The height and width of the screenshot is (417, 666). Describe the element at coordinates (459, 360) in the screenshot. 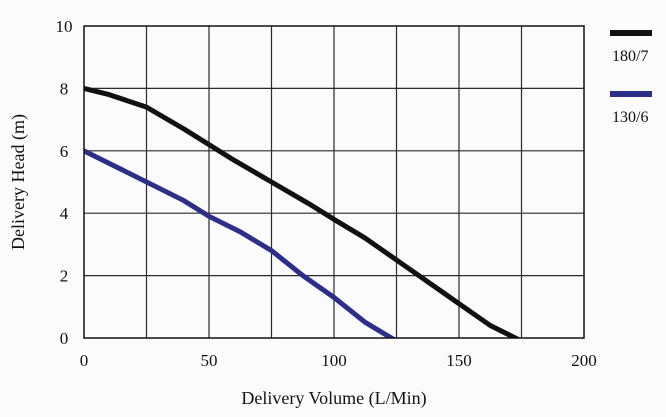

I see `x-tick-label: 150` at that location.